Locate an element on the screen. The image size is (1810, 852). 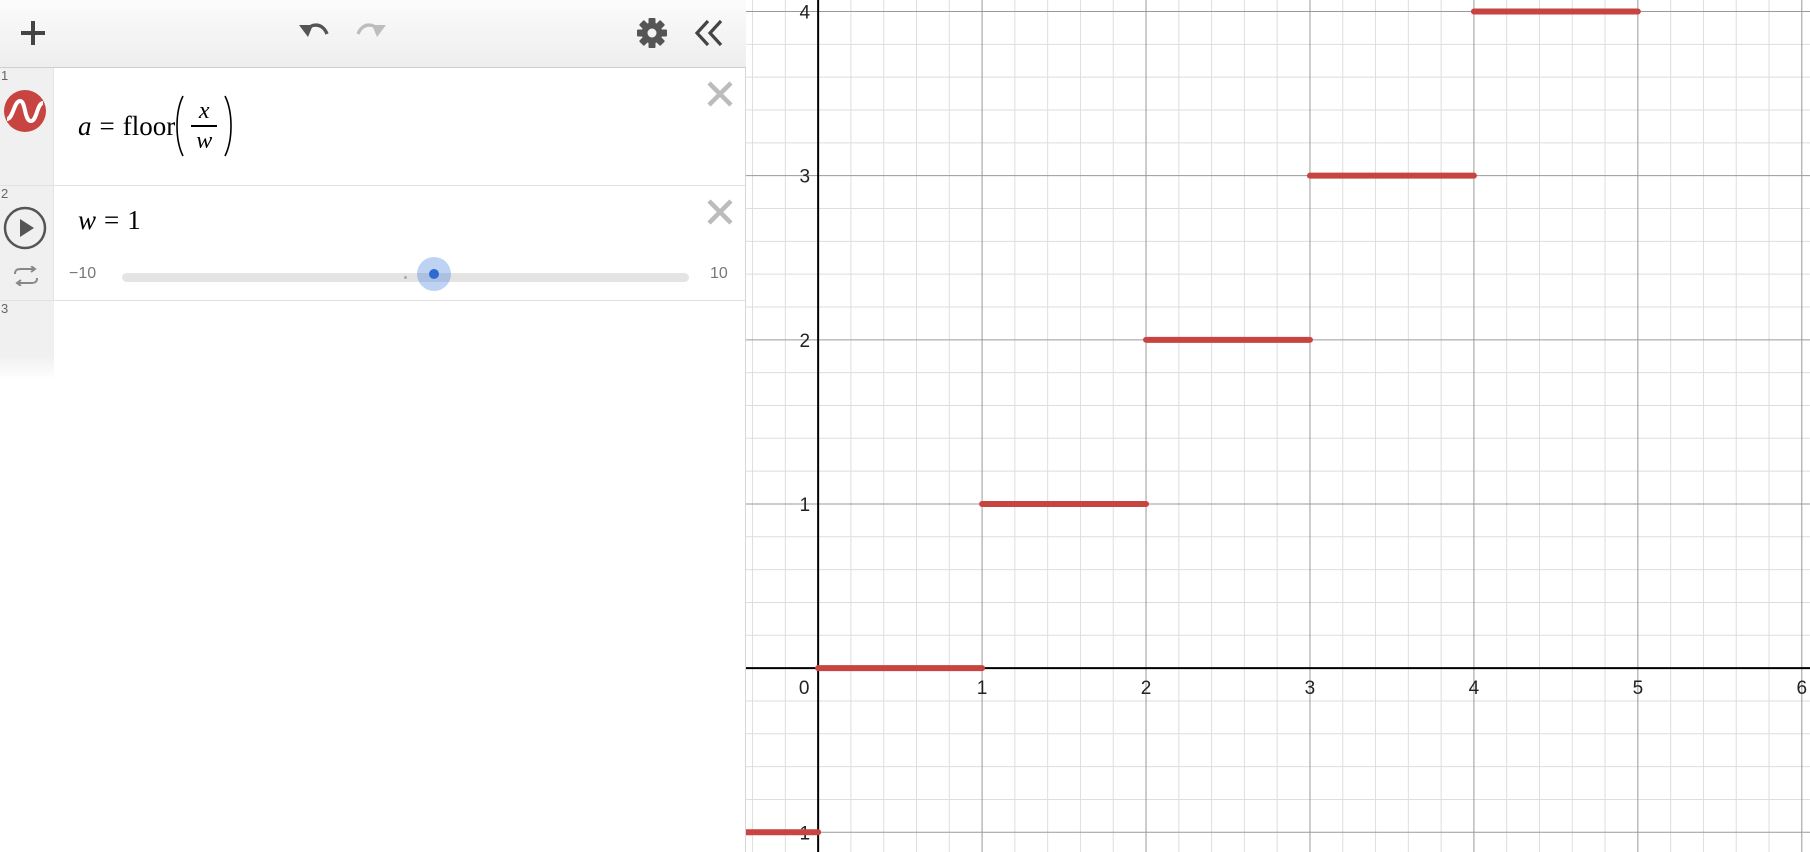
row-number: 1 is located at coordinates (5, 75).